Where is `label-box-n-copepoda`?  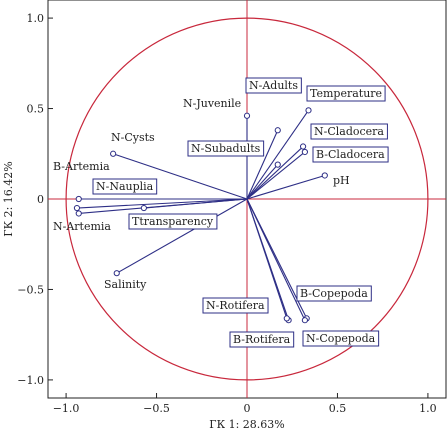 label-box-n-copepoda is located at coordinates (341, 338).